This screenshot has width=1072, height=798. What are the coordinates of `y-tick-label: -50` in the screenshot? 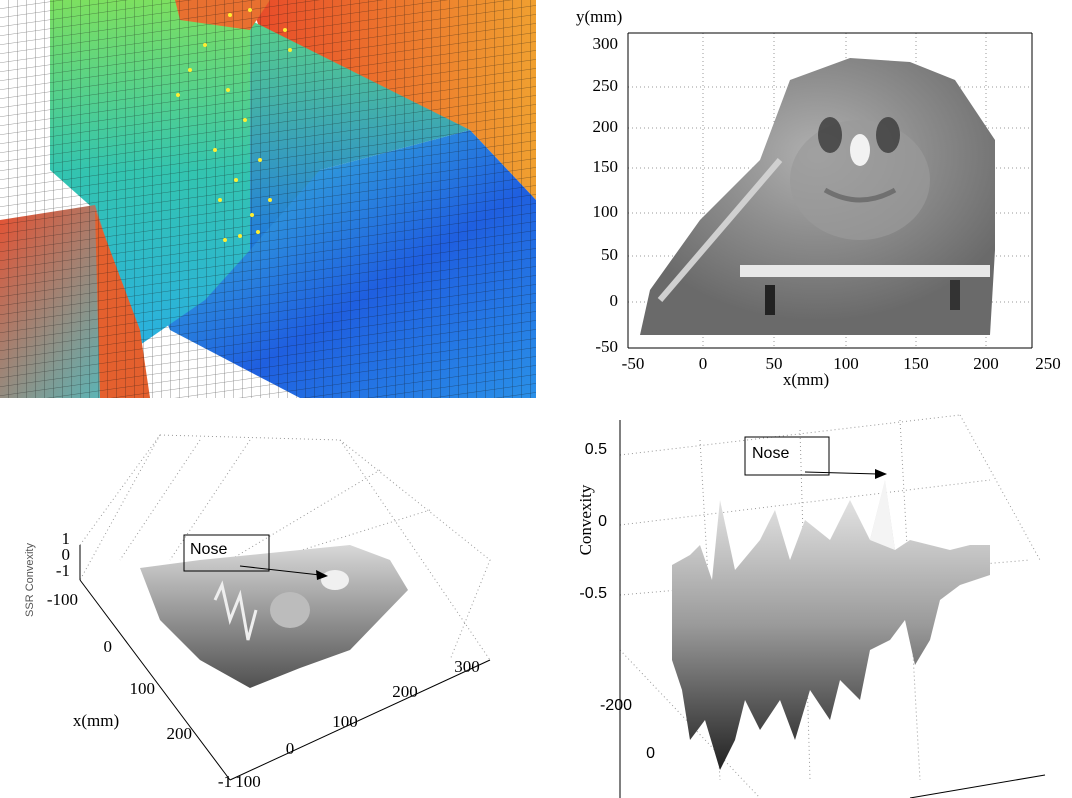 It's located at (606, 346).